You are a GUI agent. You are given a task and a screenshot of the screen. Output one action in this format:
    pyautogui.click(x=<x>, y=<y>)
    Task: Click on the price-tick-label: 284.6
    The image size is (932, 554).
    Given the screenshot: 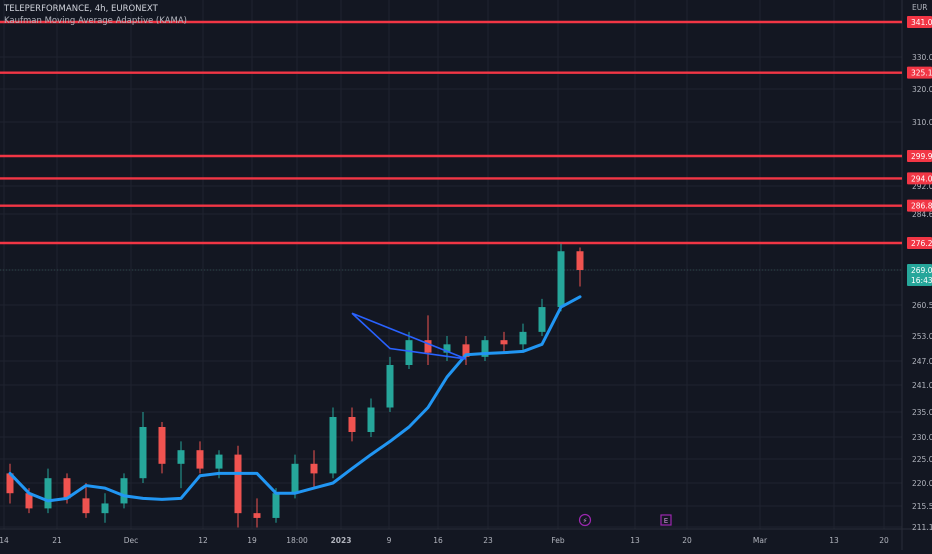 What is the action you would take?
    pyautogui.click(x=922, y=214)
    